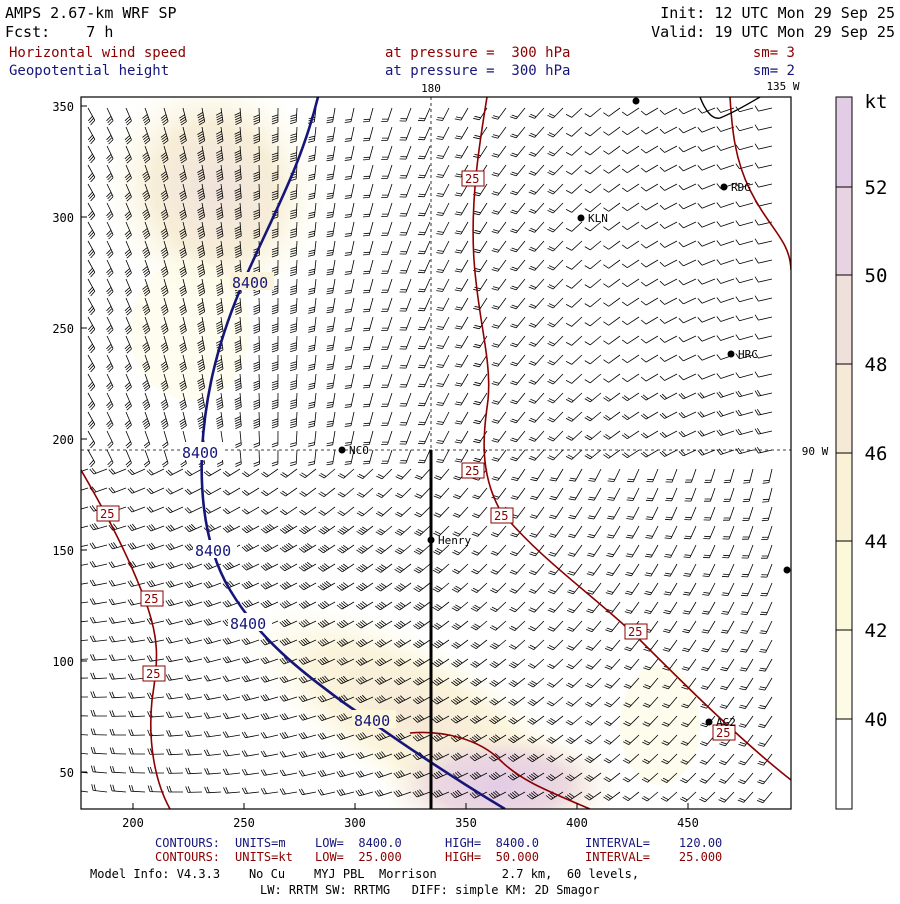  Describe the element at coordinates (353, 450) in the screenshot. I see `station-nco: NCO` at that location.